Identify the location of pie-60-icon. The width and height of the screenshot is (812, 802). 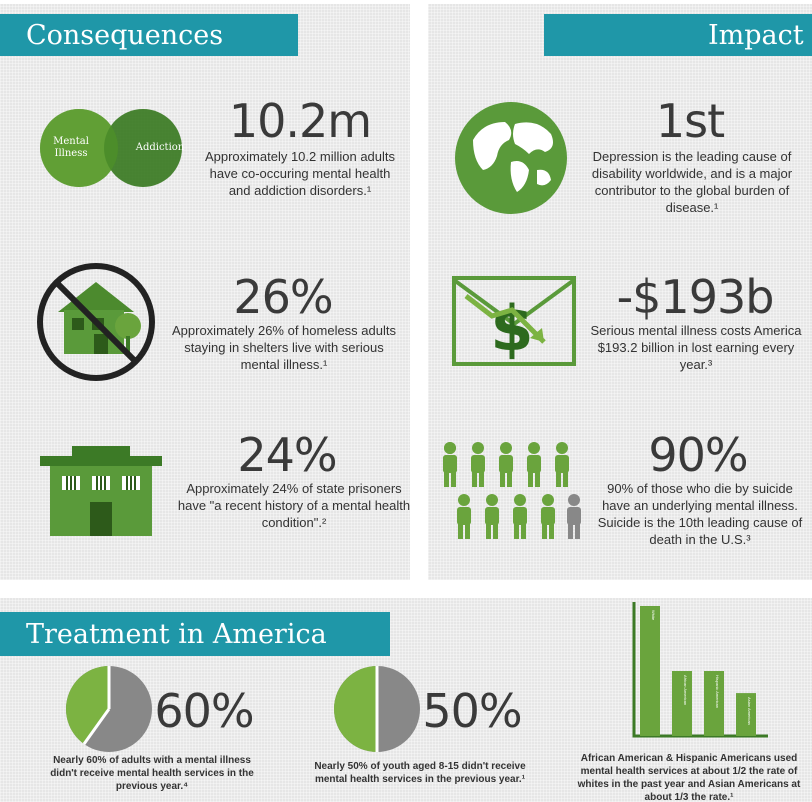
(109, 709).